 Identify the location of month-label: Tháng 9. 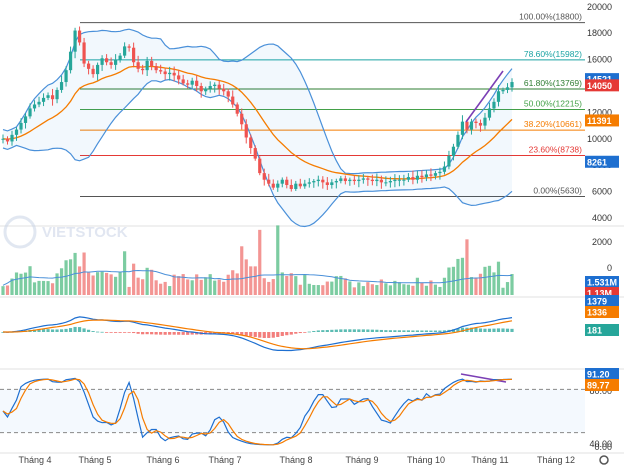
(361, 460).